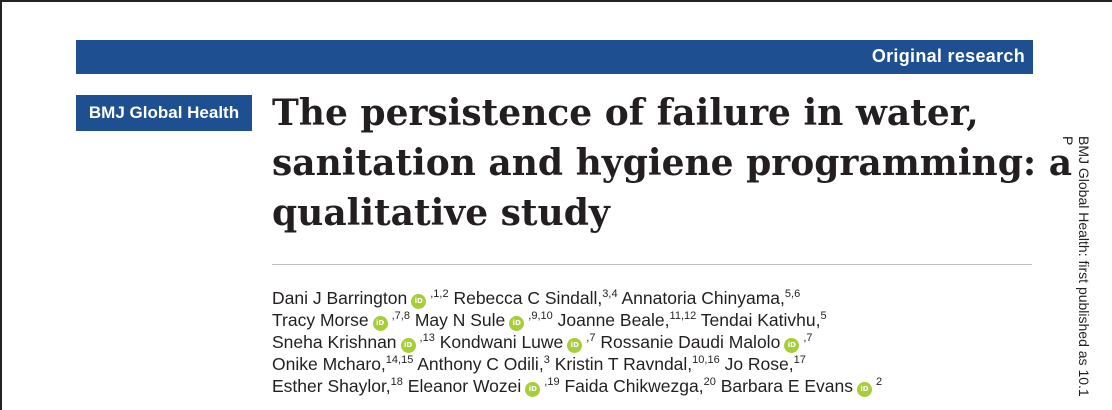 This screenshot has width=1112, height=410. Describe the element at coordinates (439, 294) in the screenshot. I see `affiliation-marker: ,1,2` at that location.